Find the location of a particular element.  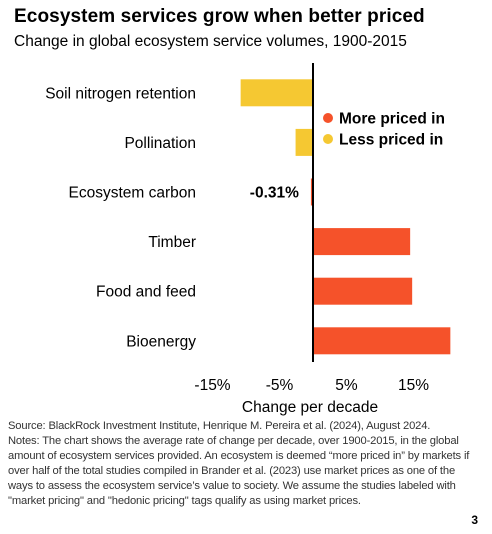

bar-soil-nitrogen-retention is located at coordinates (276, 93).